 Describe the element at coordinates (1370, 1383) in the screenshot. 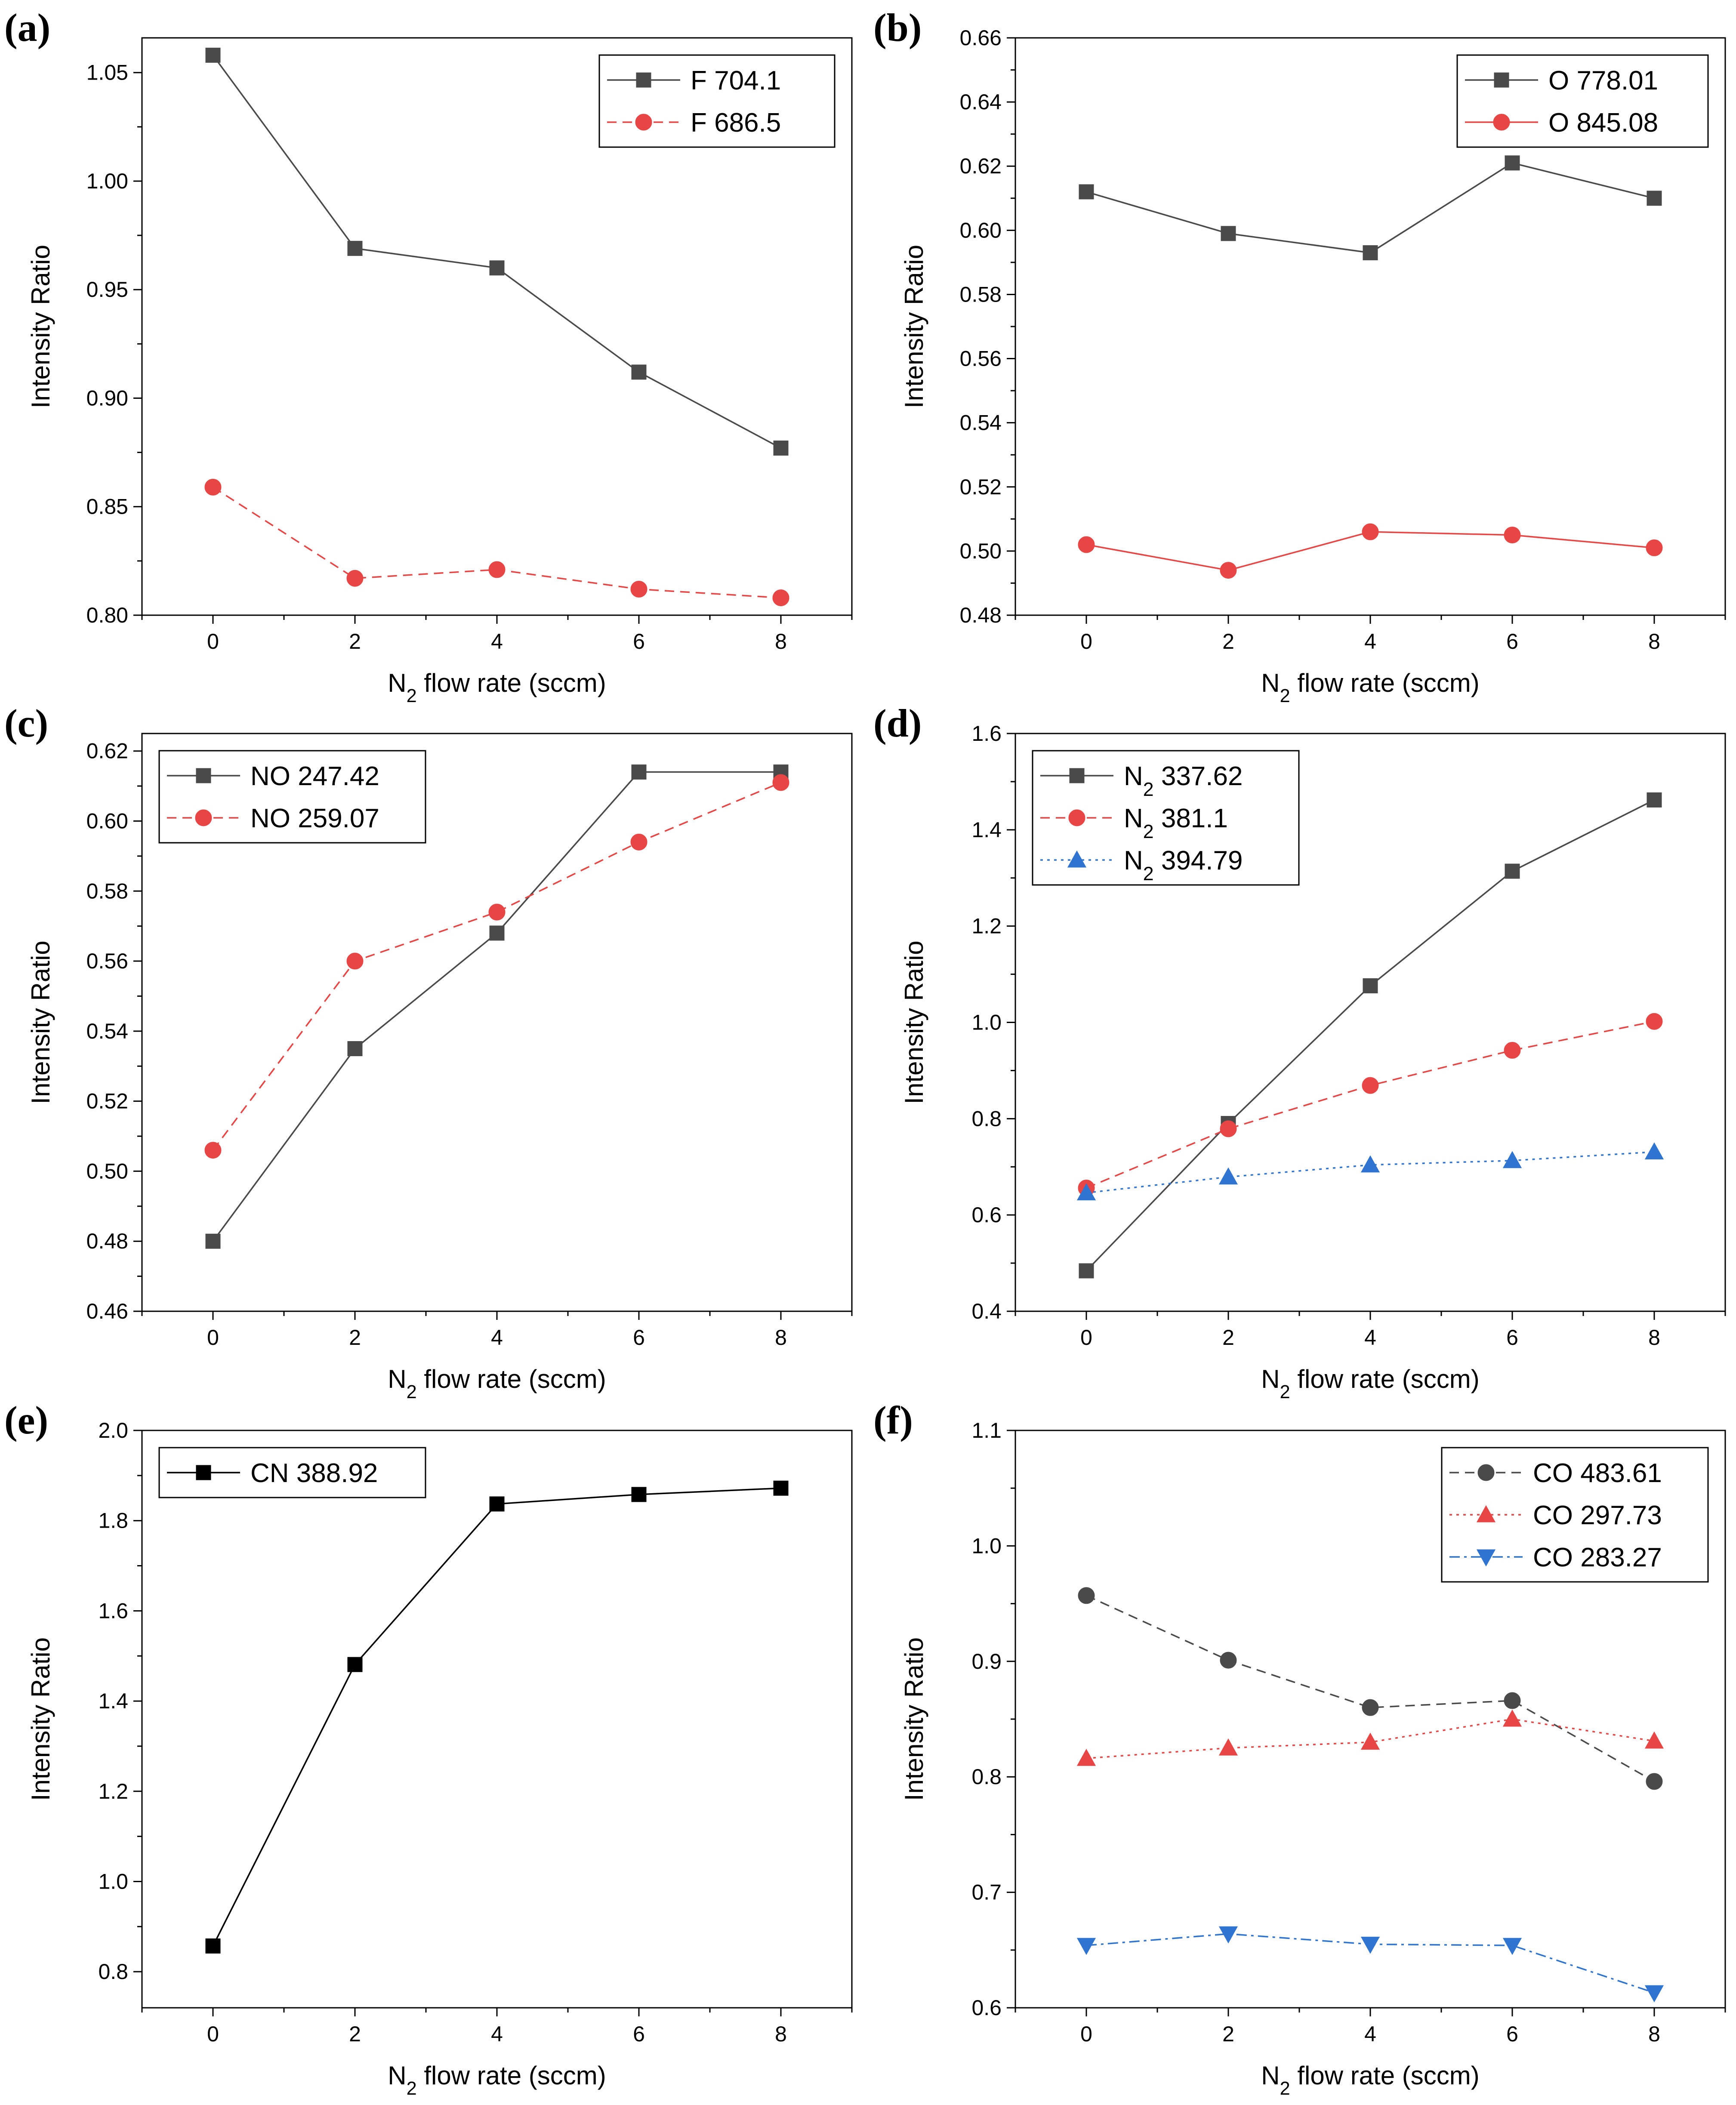

I see `x-axis-label: N2 flow rate (sccm)` at that location.